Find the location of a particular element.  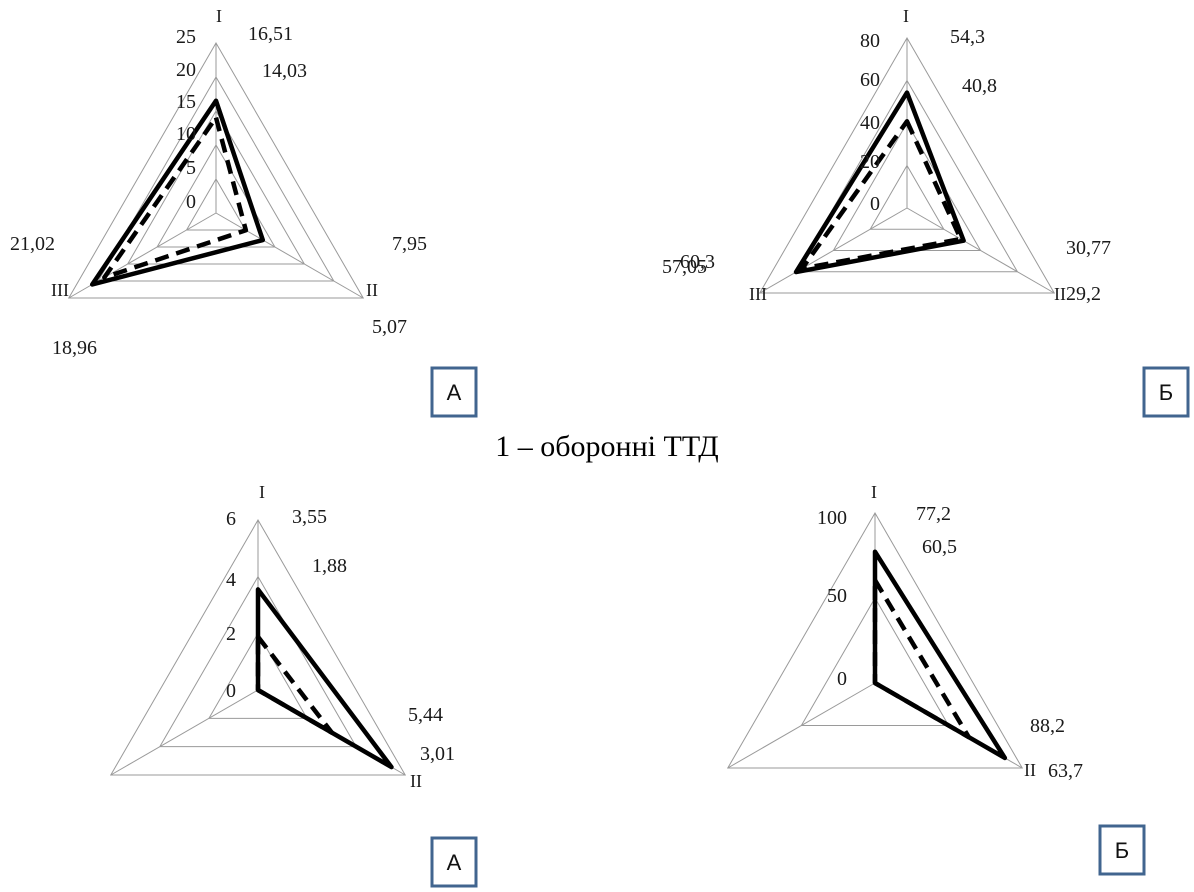

data-label: 57,05 is located at coordinates (684, 267).